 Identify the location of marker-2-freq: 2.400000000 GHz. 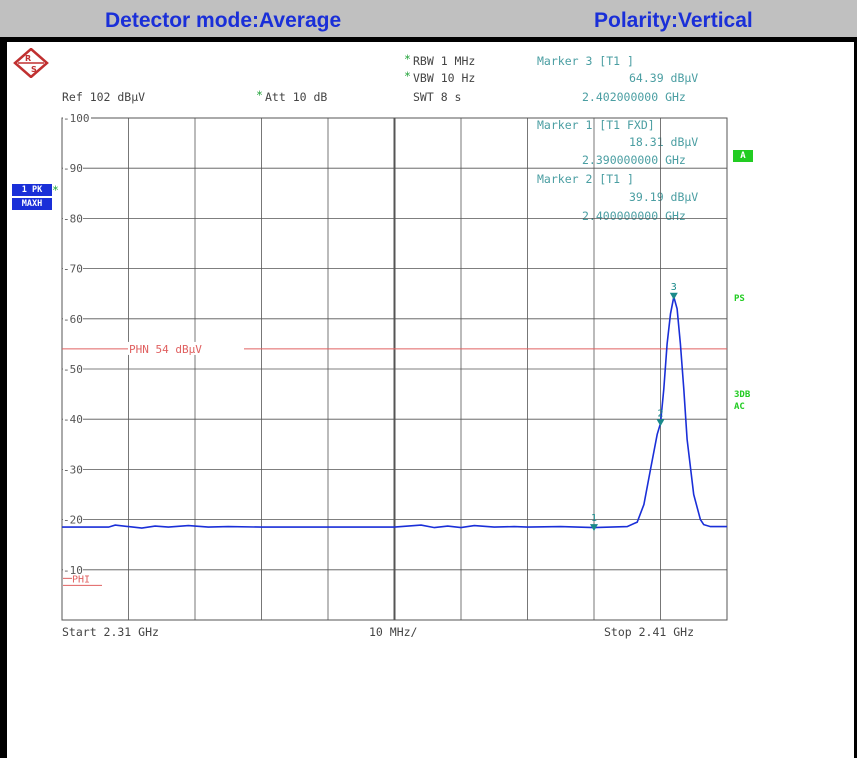
(634, 216).